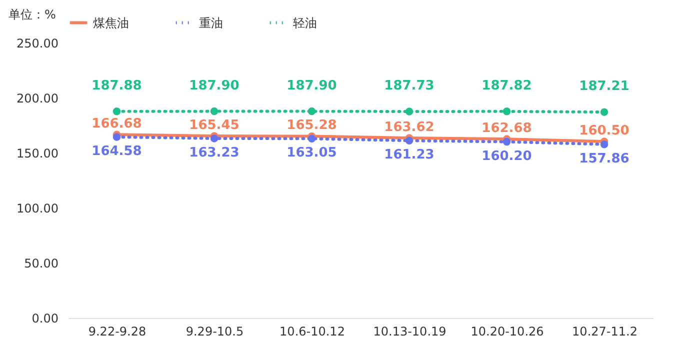 This screenshot has width=677, height=358. Describe the element at coordinates (507, 86) in the screenshot. I see `data-label: 187.82` at that location.